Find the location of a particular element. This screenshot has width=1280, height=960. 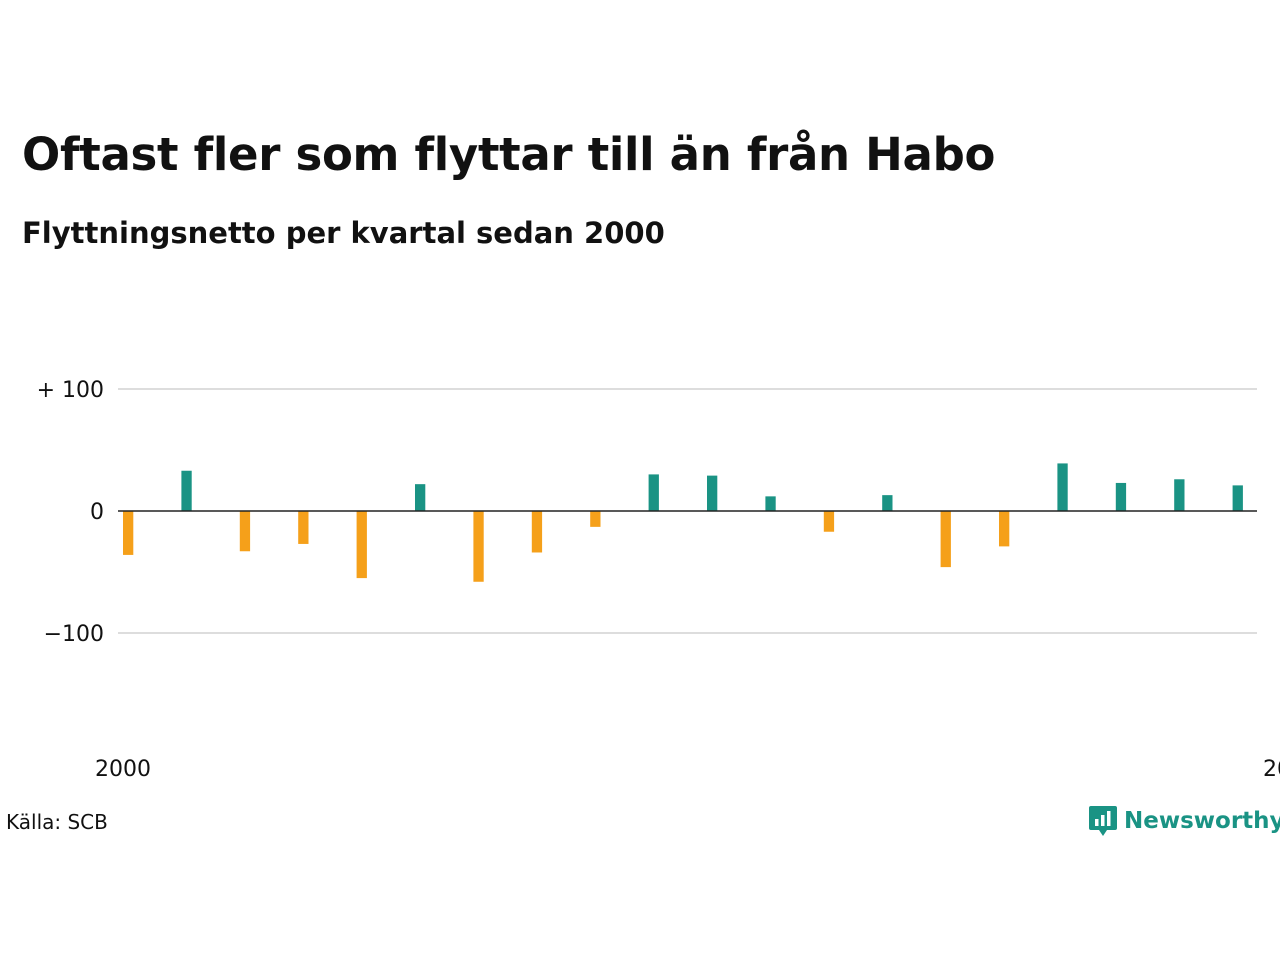

brand-name: Newsworthy is located at coordinates (1202, 821).